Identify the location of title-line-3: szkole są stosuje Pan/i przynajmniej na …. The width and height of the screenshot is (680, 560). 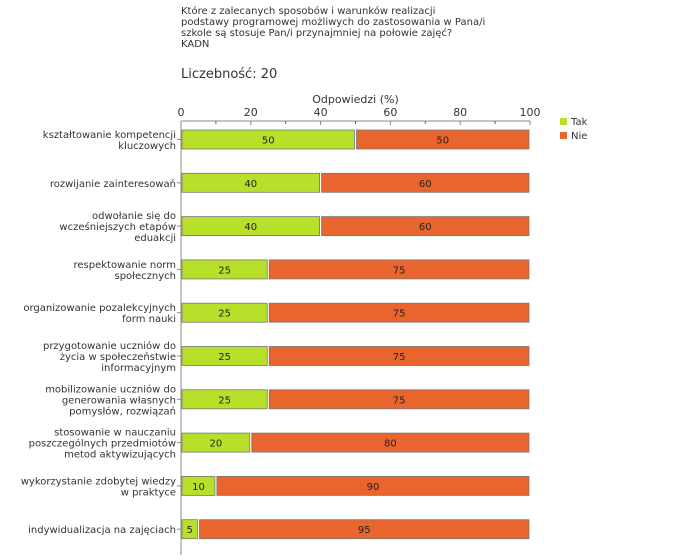
(317, 33).